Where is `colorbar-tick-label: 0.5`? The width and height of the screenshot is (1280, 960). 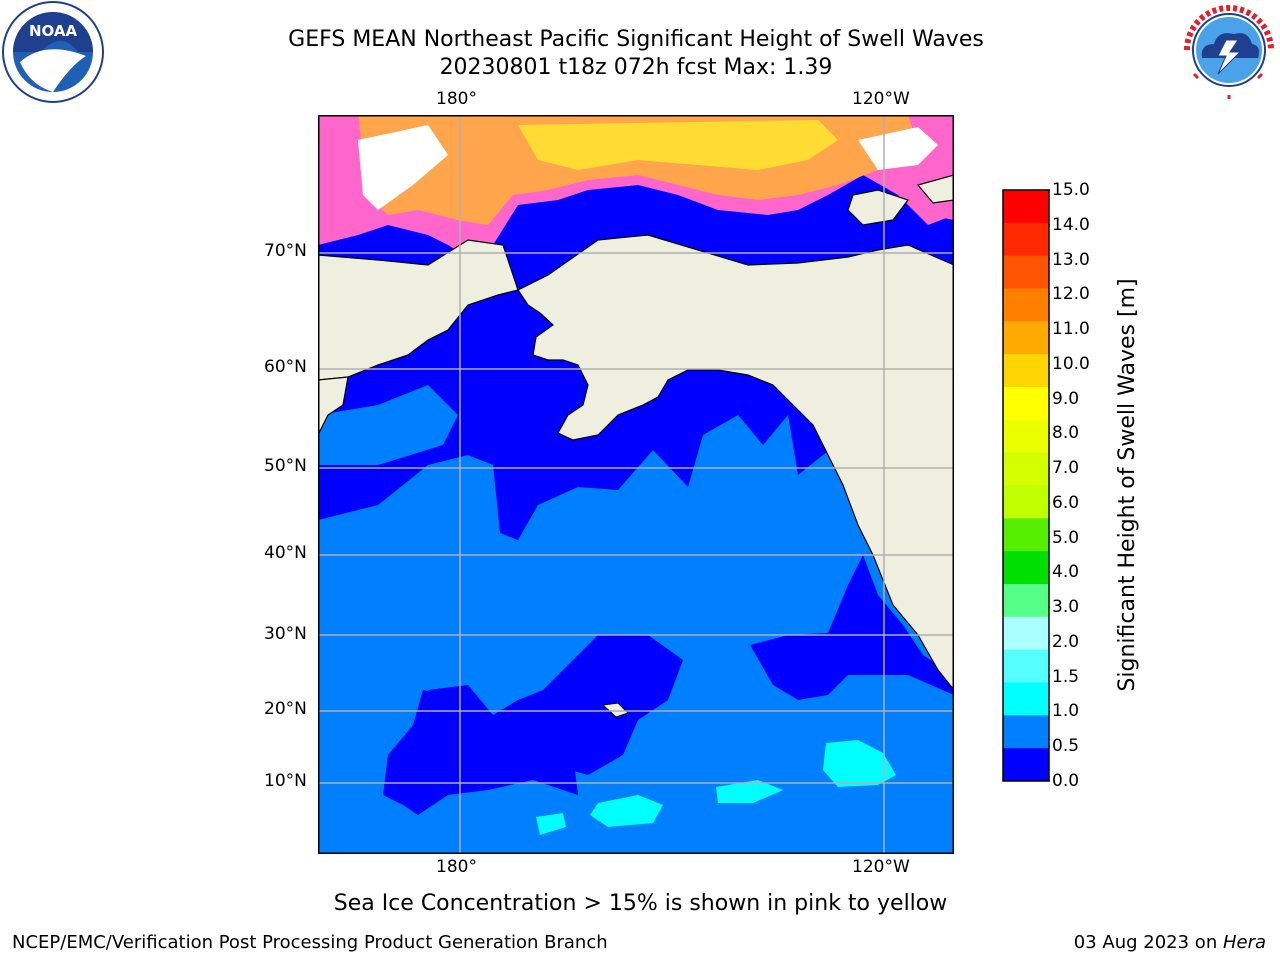
colorbar-tick-label: 0.5 is located at coordinates (1066, 746).